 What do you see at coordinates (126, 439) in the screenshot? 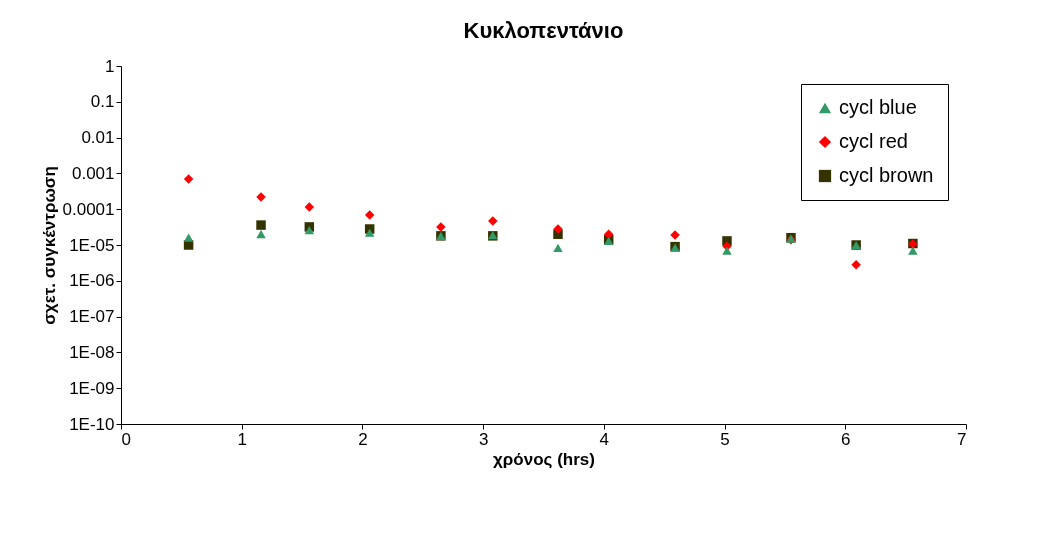
I see `x-tick-label: 0` at bounding box center [126, 439].